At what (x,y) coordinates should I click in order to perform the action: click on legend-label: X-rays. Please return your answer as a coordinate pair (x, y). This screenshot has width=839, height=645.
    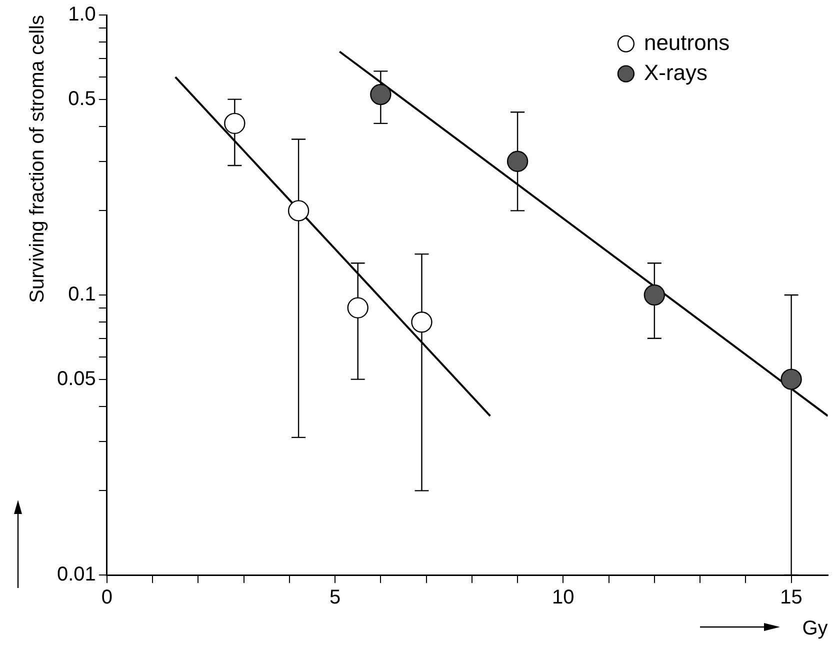
    Looking at the image, I should click on (676, 72).